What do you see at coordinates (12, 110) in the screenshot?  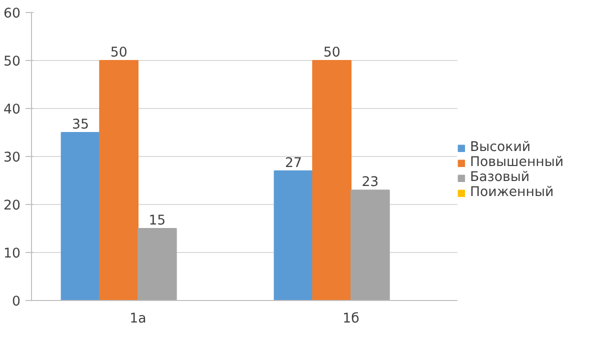 I see `y-tick-label: 40` at bounding box center [12, 110].